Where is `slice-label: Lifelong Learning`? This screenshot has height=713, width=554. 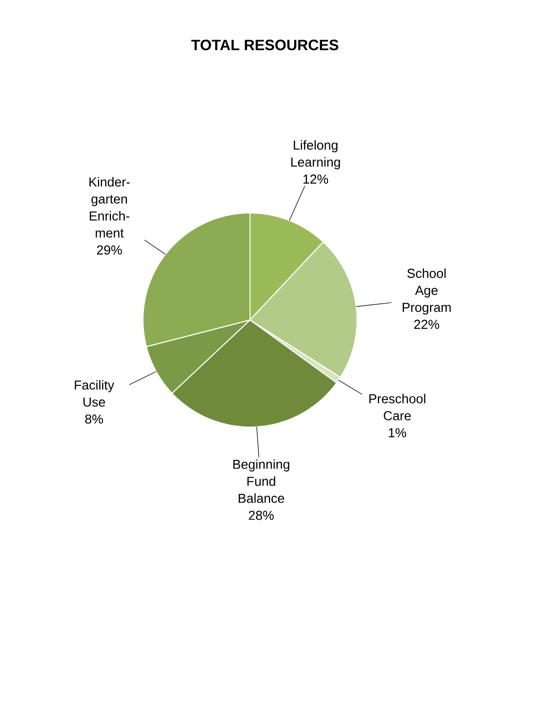
slice-label: Lifelong Learning is located at coordinates (315, 155).